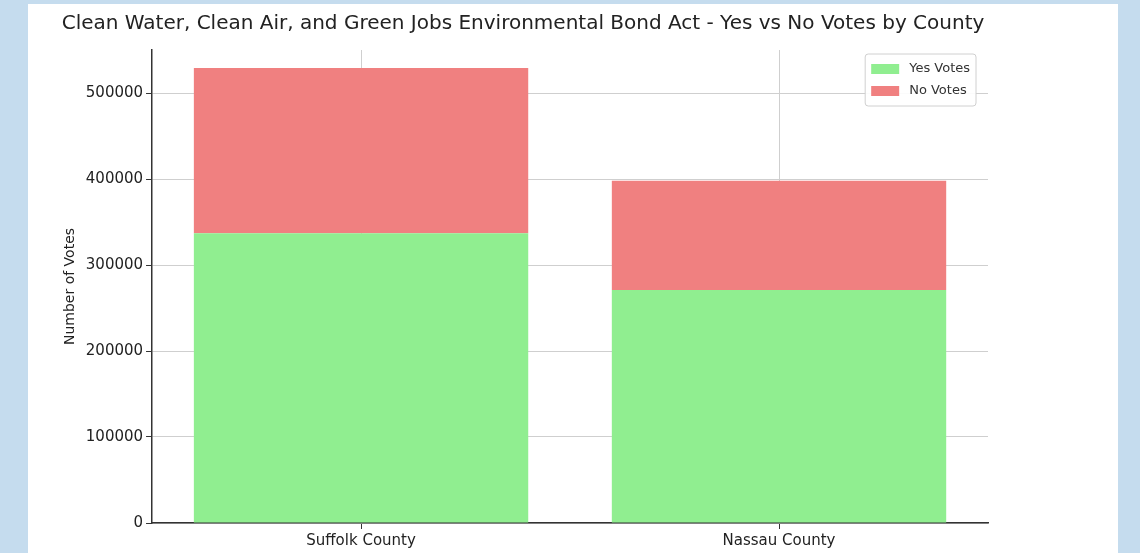 The image size is (1140, 553). What do you see at coordinates (114, 435) in the screenshot?
I see `y-tick-label: 100000` at bounding box center [114, 435].